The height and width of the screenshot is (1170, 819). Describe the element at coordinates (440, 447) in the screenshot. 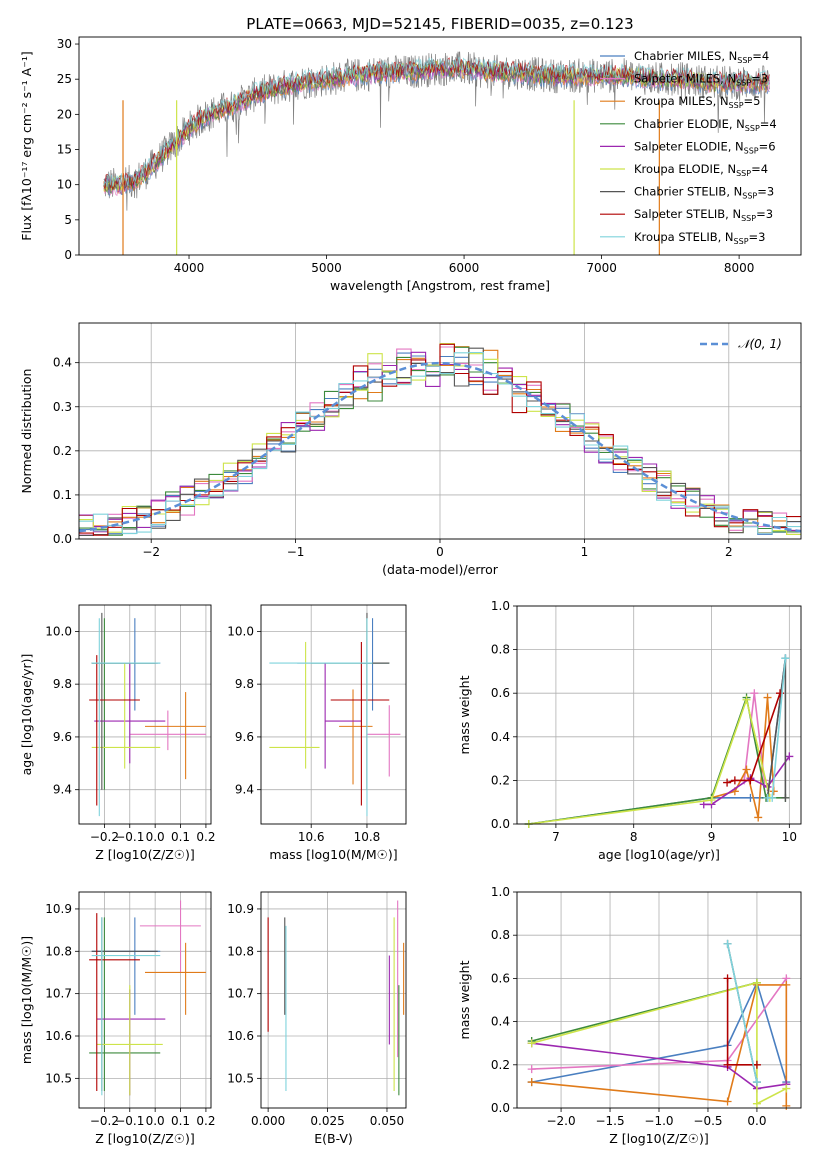

I see `normal-curve` at that location.